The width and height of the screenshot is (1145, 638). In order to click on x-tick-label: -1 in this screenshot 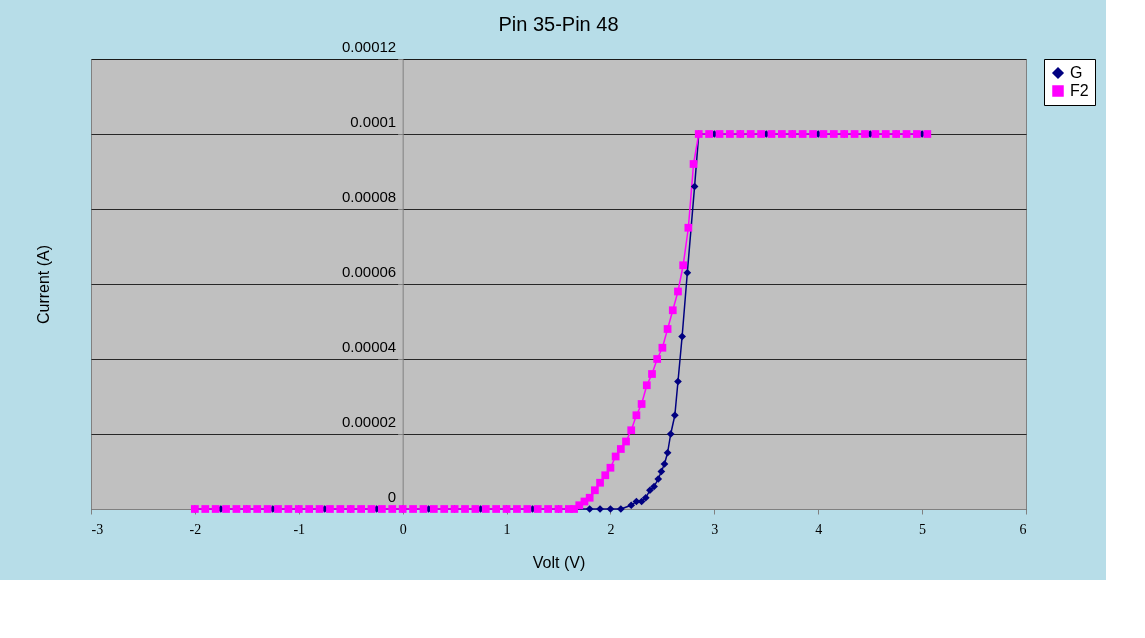, I will do `click(299, 529)`.